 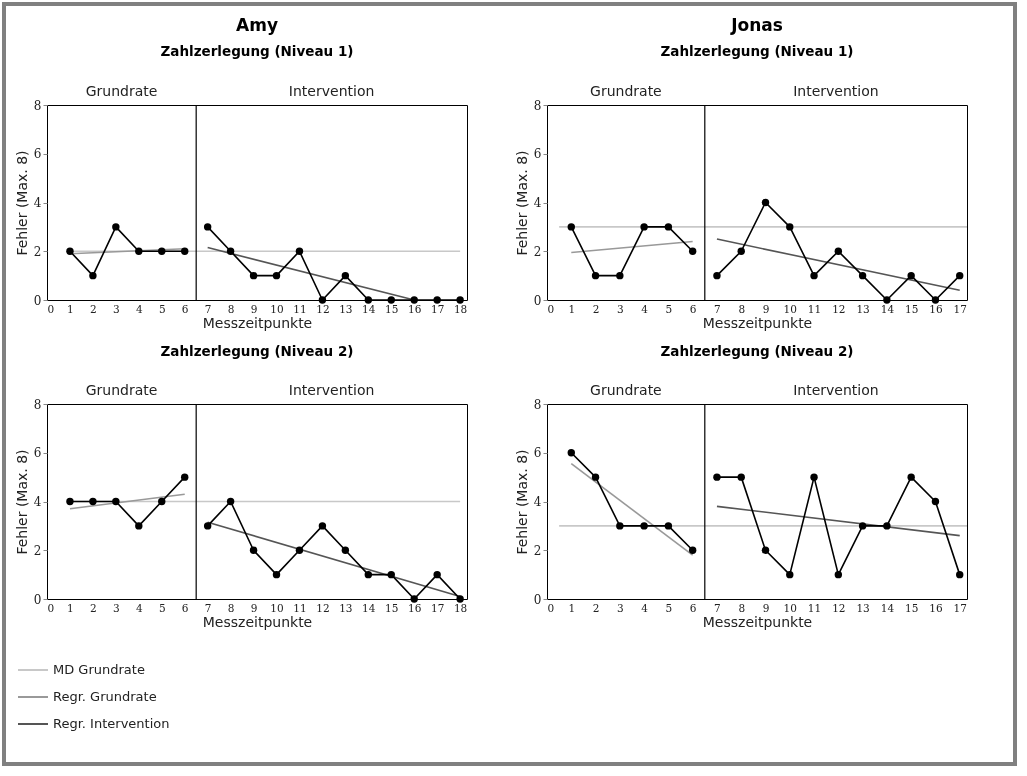 I want to click on chart-title: Jonas, so click(x=756, y=24).